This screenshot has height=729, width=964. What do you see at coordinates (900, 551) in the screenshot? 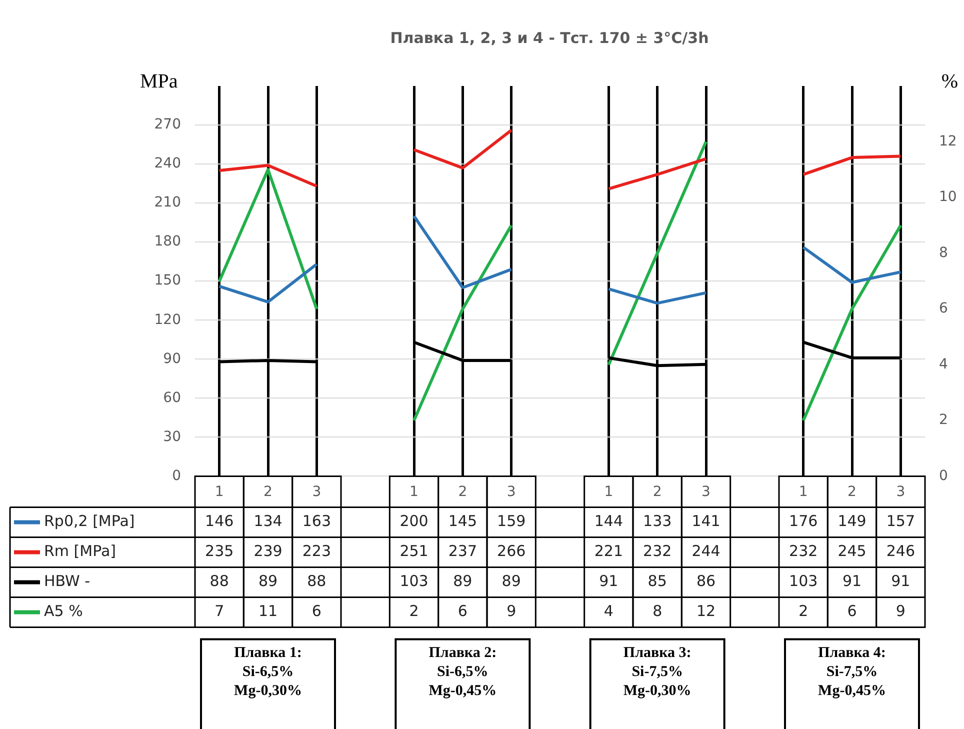
I see `data-label: 246` at bounding box center [900, 551].